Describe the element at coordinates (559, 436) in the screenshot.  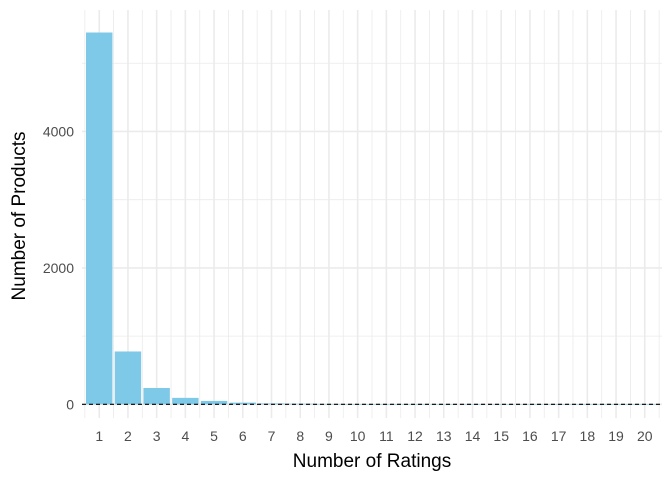
I see `x-tick-label: 17` at that location.